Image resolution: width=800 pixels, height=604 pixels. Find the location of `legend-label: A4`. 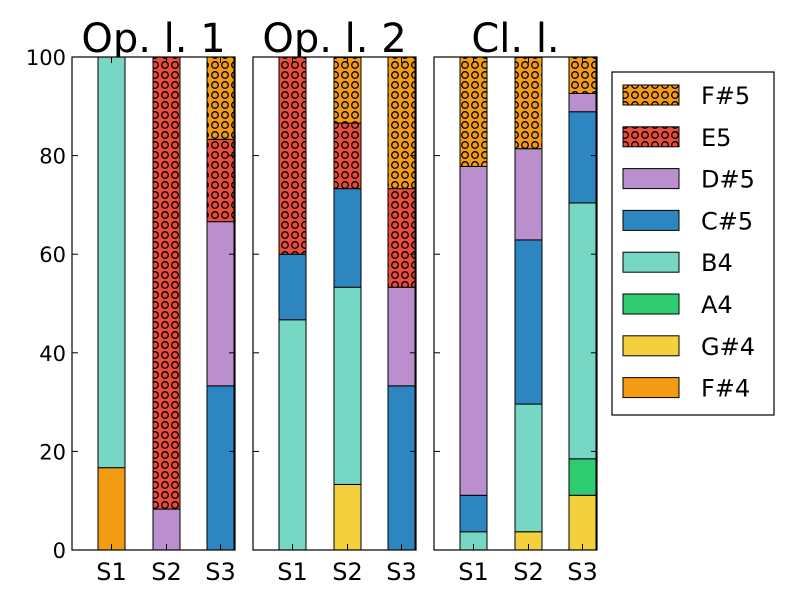

legend-label: A4 is located at coordinates (717, 305).